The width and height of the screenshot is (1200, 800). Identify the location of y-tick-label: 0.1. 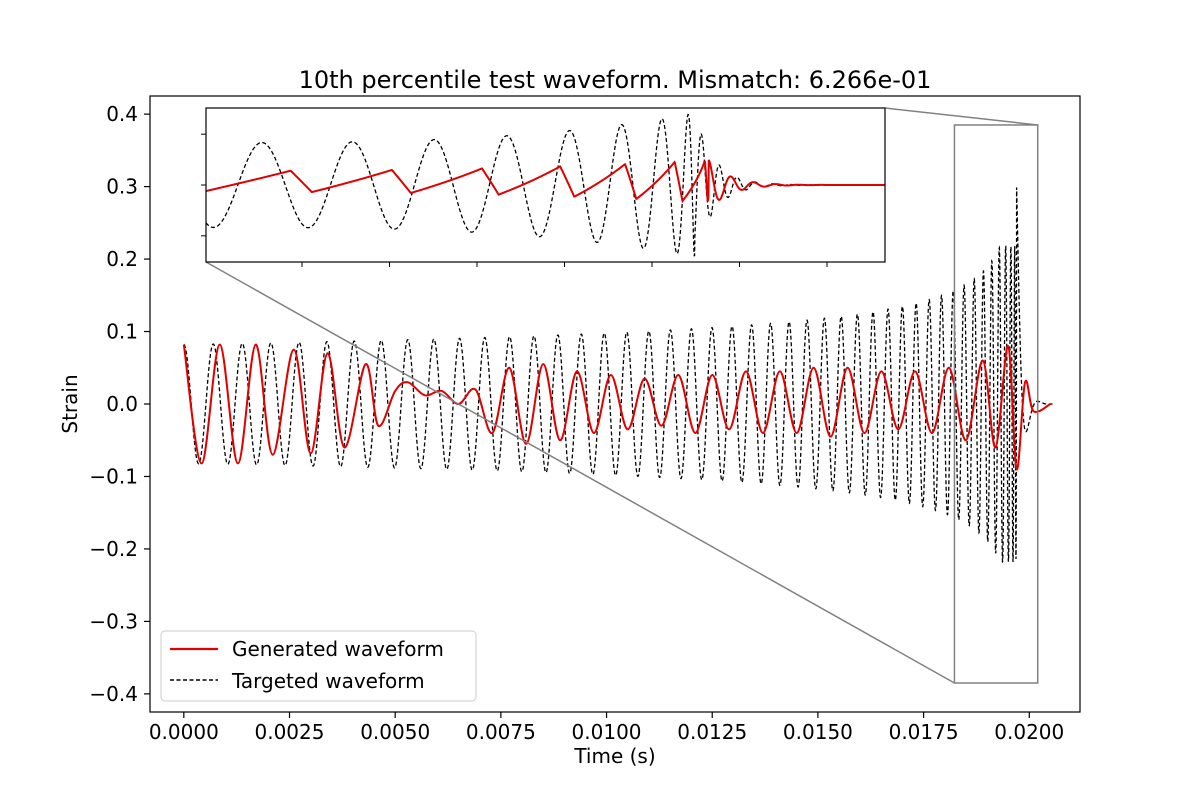
(122, 332).